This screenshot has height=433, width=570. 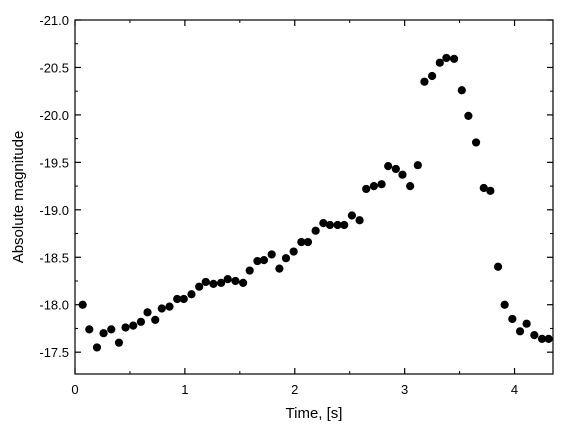 What do you see at coordinates (54, 115) in the screenshot?
I see `y-tick-label: -20.0` at bounding box center [54, 115].